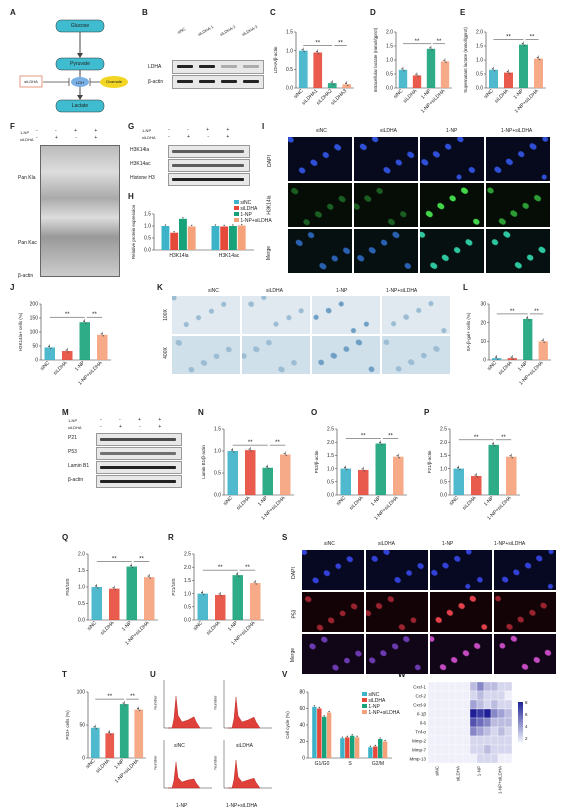 The width and height of the screenshot is (561, 812). I want to click on heatmap-row-label: Il-6, so click(423, 723).